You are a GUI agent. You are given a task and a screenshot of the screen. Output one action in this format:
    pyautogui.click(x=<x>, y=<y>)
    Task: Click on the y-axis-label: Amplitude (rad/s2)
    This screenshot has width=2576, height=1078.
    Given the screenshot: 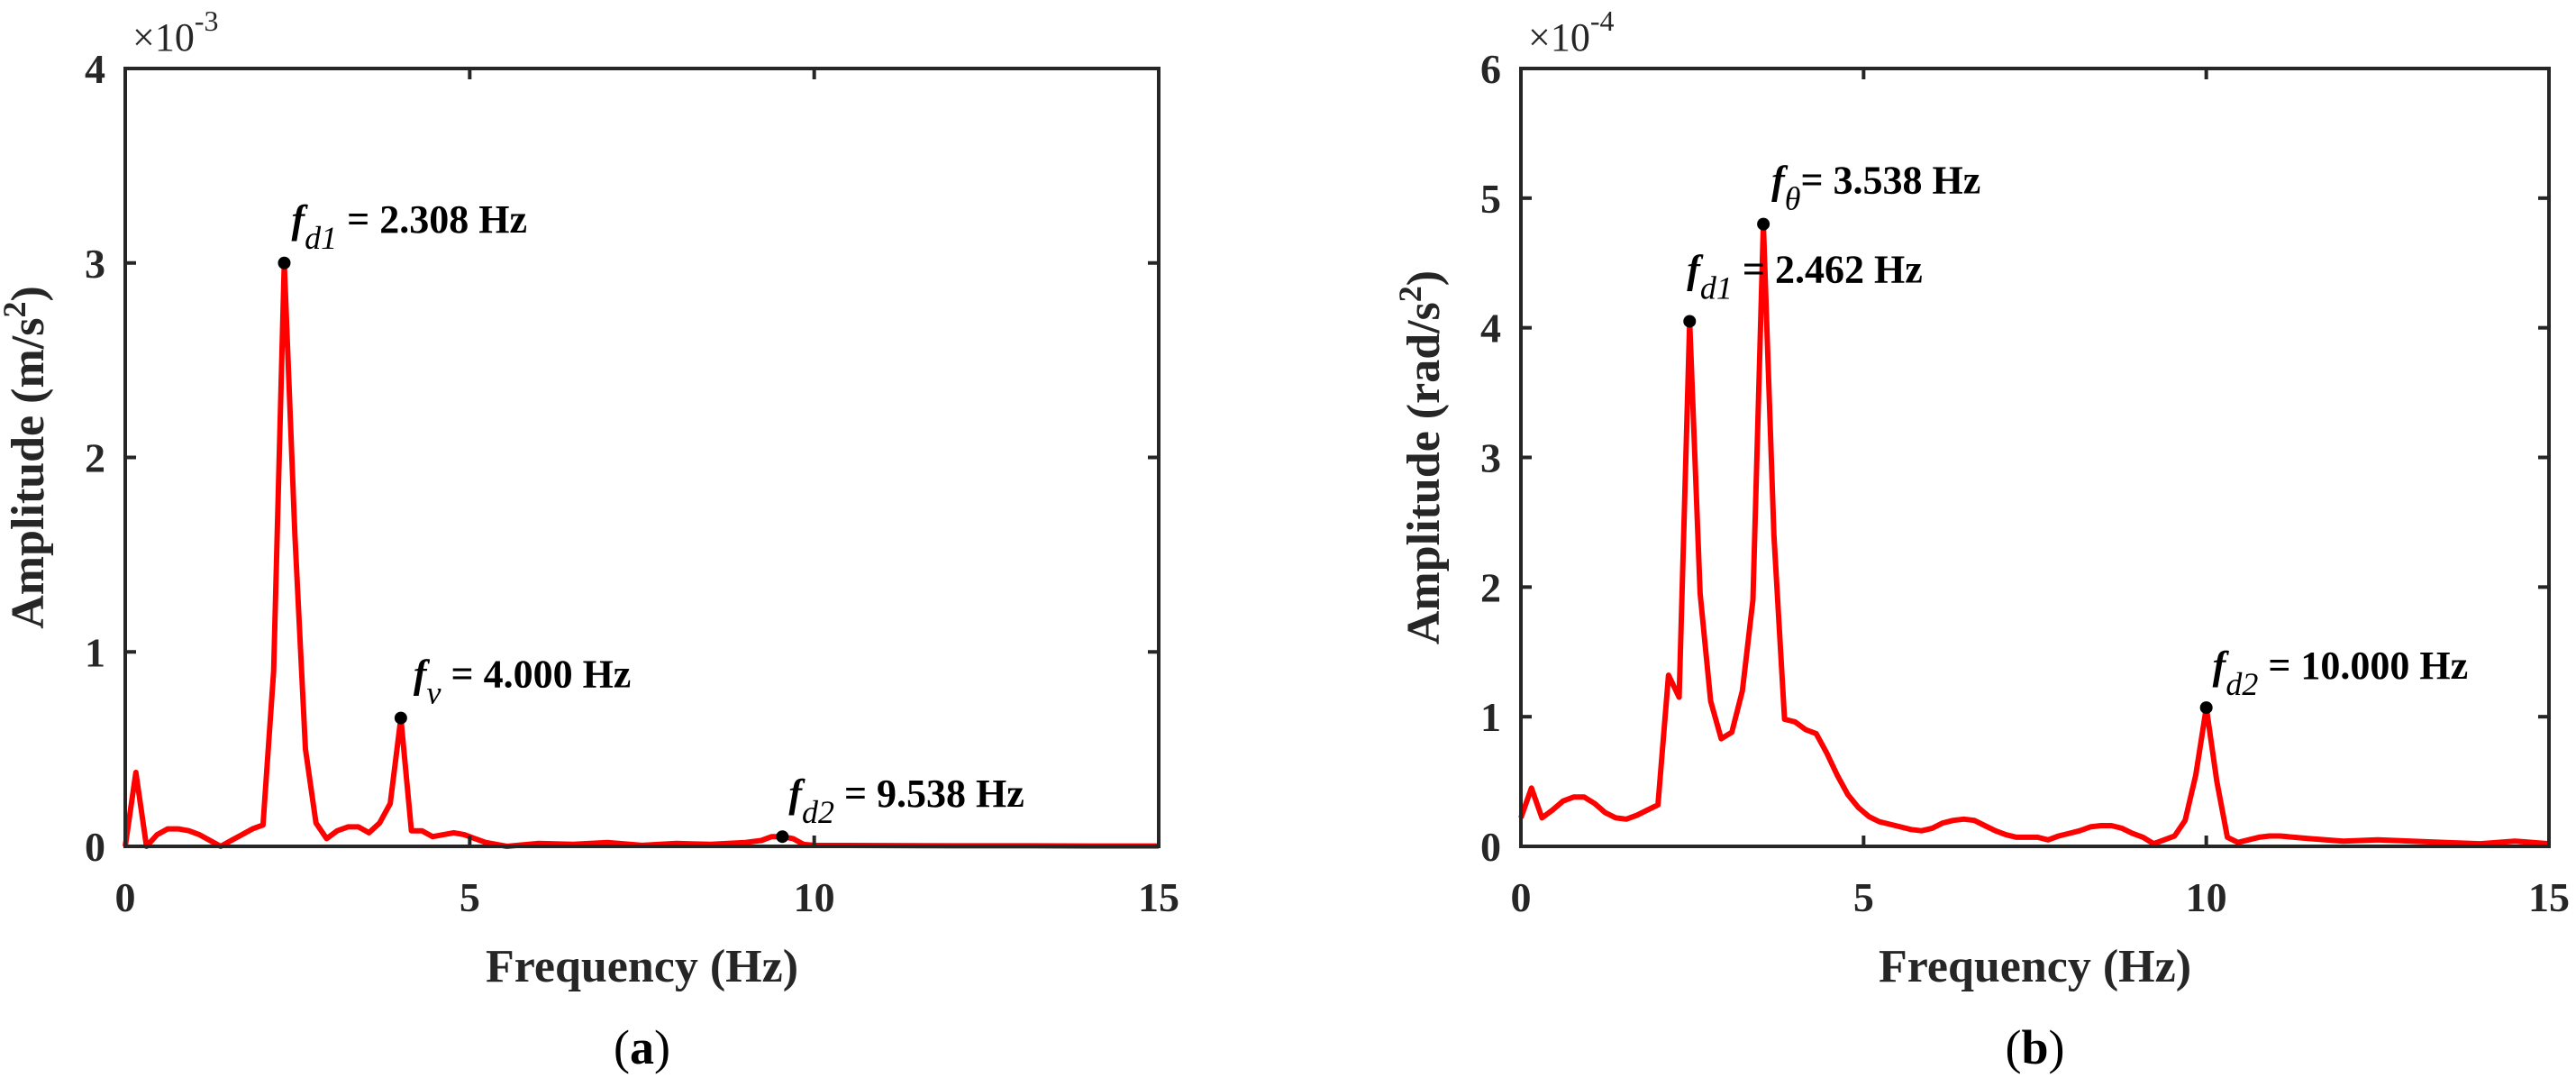 What is the action you would take?
    pyautogui.click(x=1421, y=457)
    